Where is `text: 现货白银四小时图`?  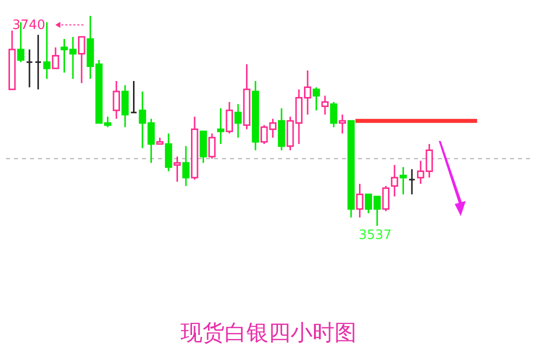
text: 现货白银四小时图 is located at coordinates (268, 333).